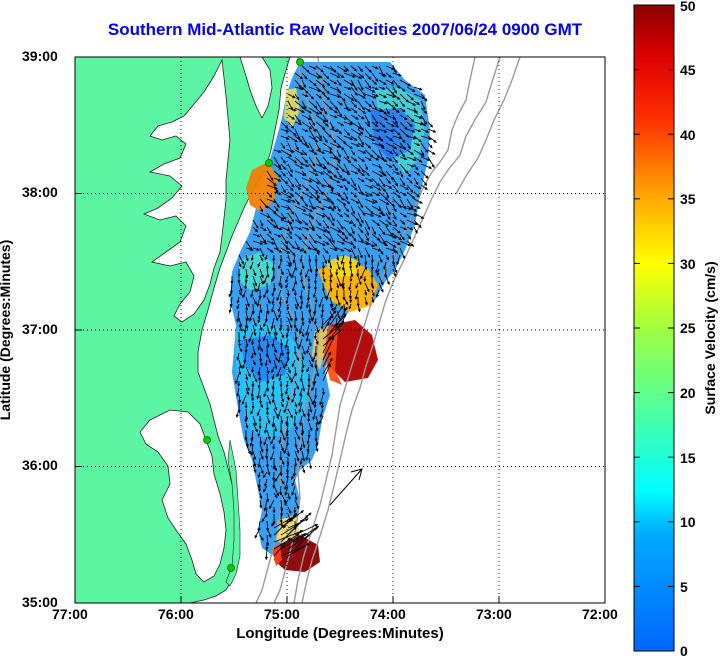  Describe the element at coordinates (494, 614) in the screenshot. I see `x-tick-label: 73:00` at that location.